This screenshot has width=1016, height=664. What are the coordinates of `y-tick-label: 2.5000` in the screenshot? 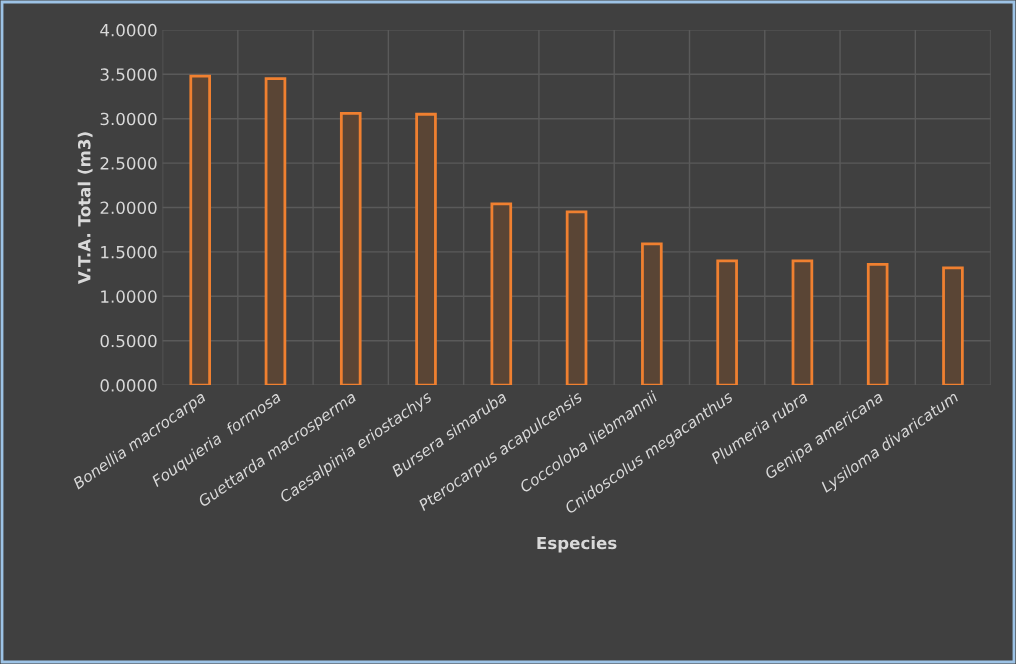 It's located at (128, 163).